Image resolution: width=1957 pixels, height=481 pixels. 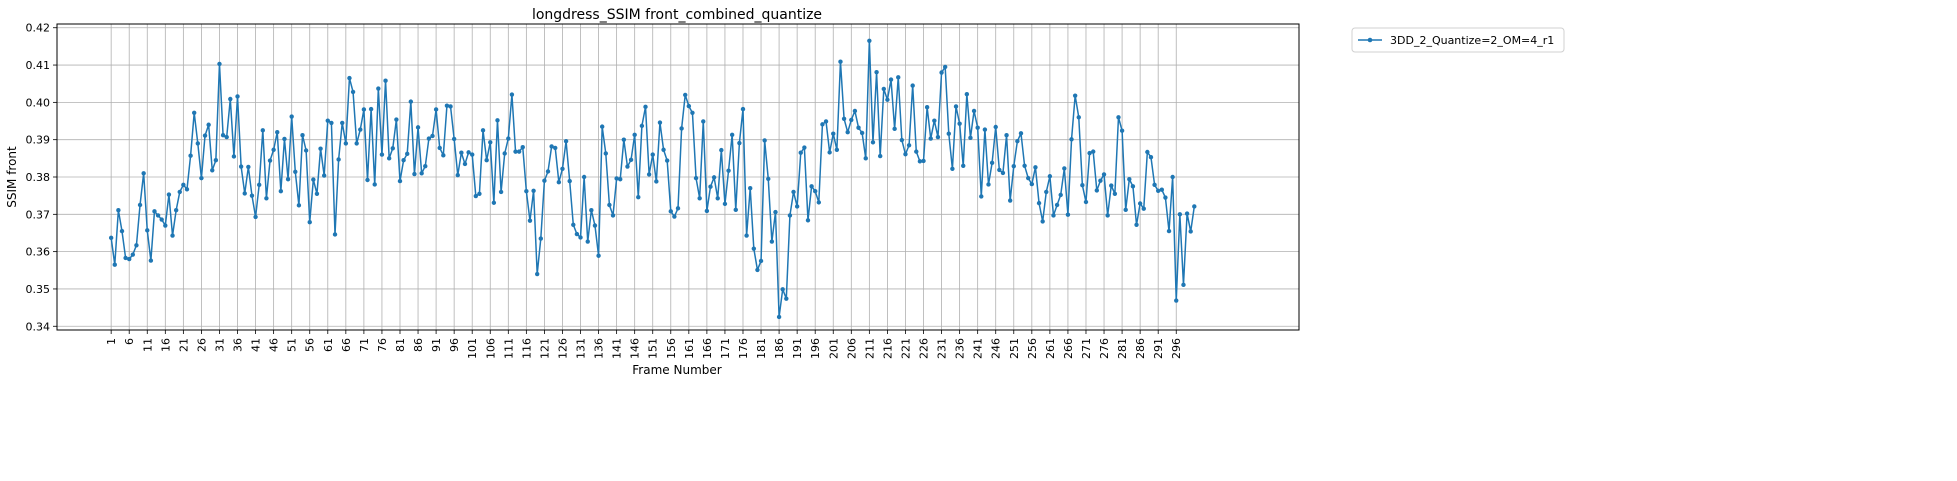 I want to click on x-tick-label: 121, so click(x=544, y=348).